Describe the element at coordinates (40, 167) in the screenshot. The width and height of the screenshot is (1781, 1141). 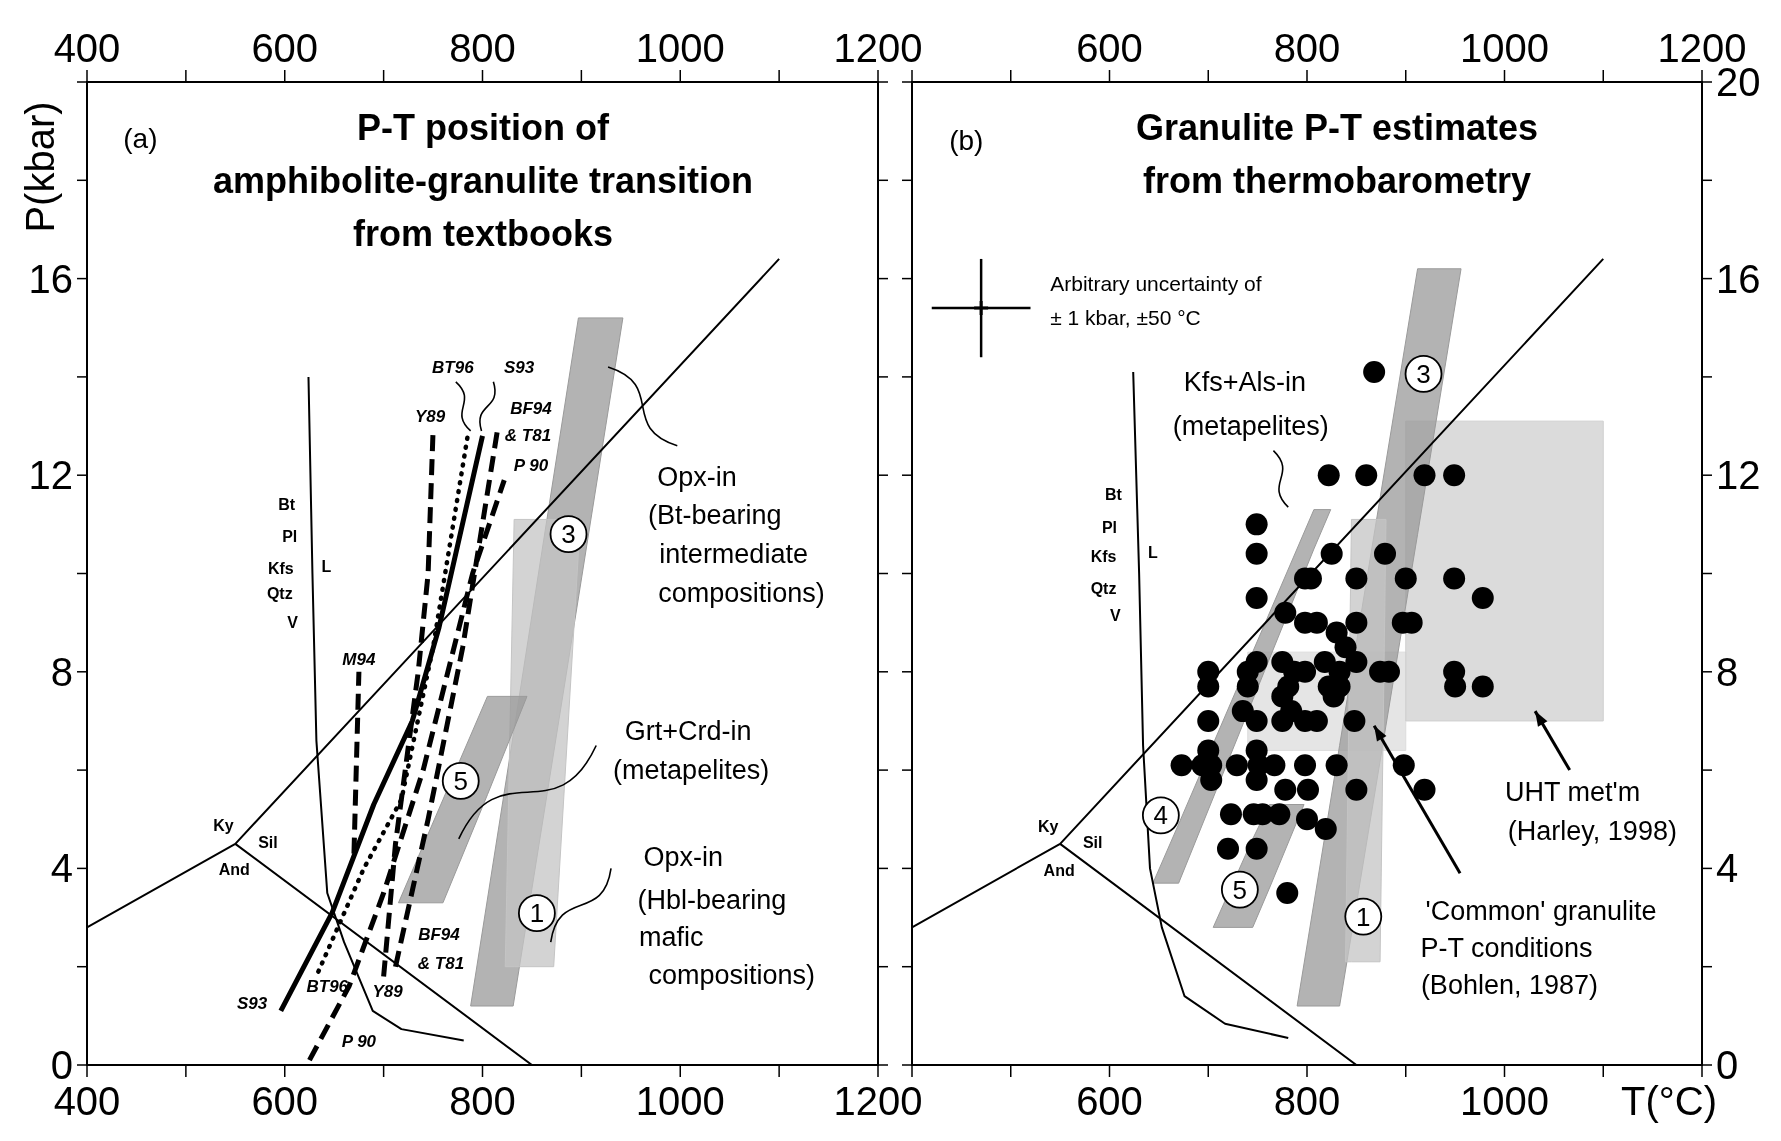
I see `y-axis-title: P(kbar)` at that location.